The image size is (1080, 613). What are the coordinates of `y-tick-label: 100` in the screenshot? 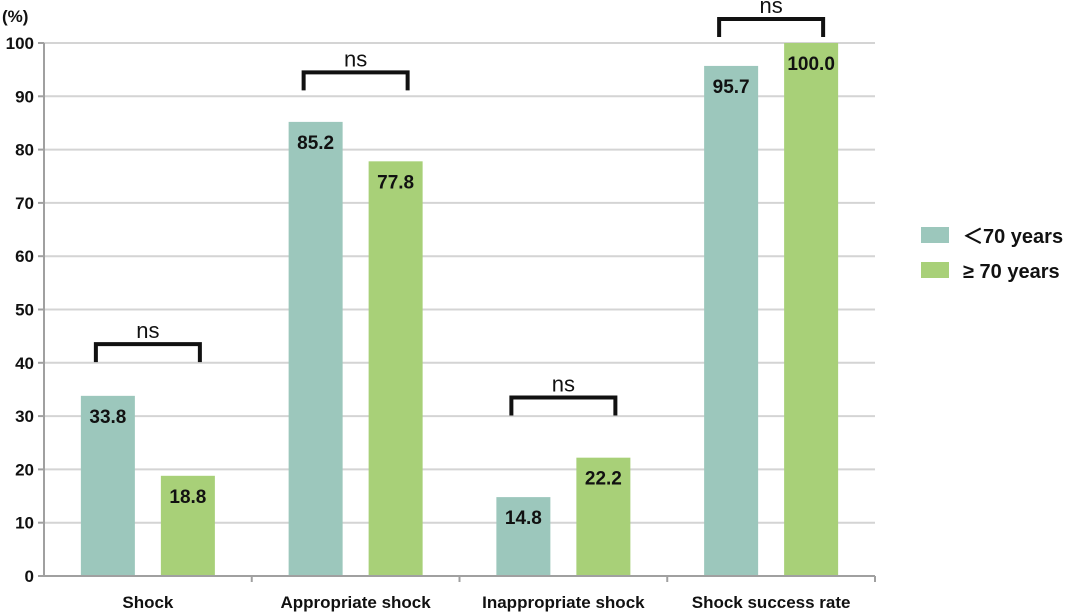 It's located at (20, 43).